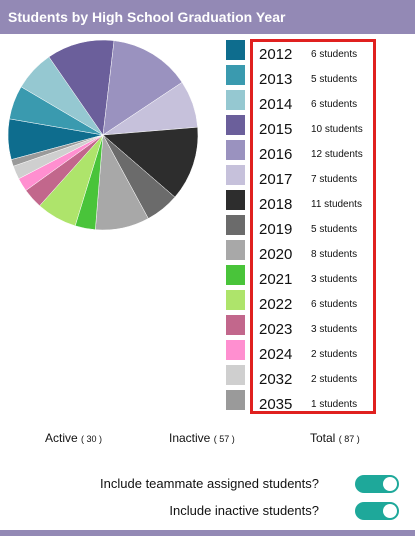 The image size is (415, 536). What do you see at coordinates (377, 511) in the screenshot?
I see `inactive-toggle` at bounding box center [377, 511].